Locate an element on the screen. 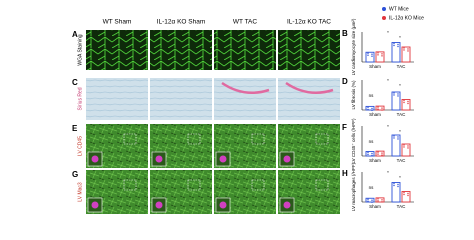 This screenshot has height=240, width=474. legend-dot is located at coordinates (384, 18).